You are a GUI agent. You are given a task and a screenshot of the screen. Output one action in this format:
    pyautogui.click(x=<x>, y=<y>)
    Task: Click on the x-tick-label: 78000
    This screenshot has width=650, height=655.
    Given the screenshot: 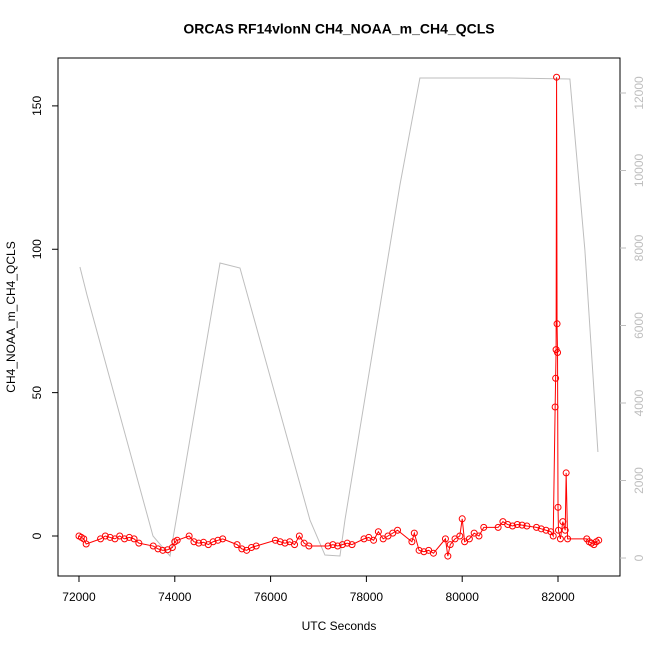 What is the action you would take?
    pyautogui.click(x=367, y=597)
    